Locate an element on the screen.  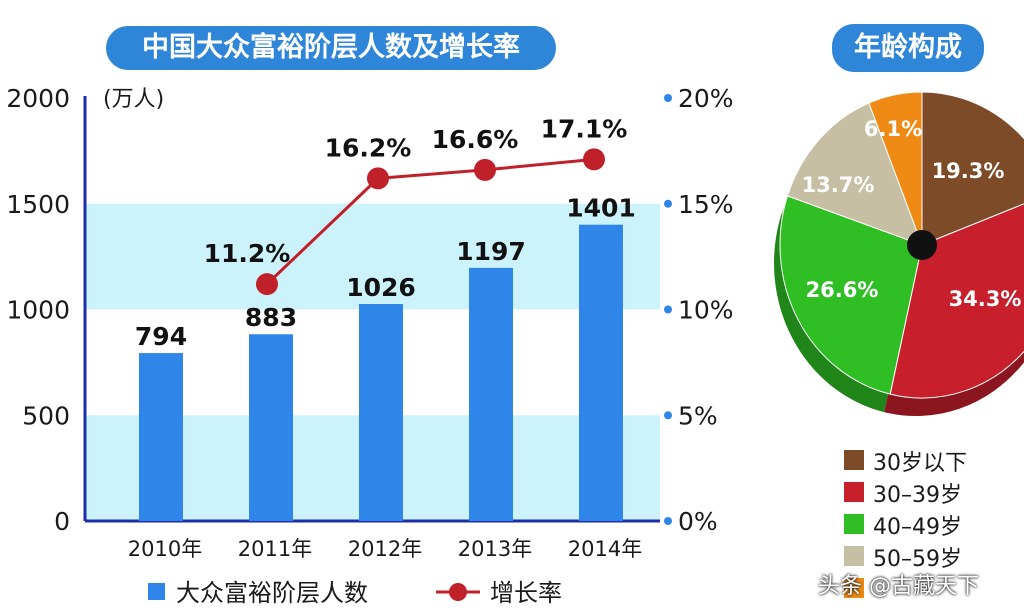
watermark: 头条 @古藏天下 is located at coordinates (898, 586).